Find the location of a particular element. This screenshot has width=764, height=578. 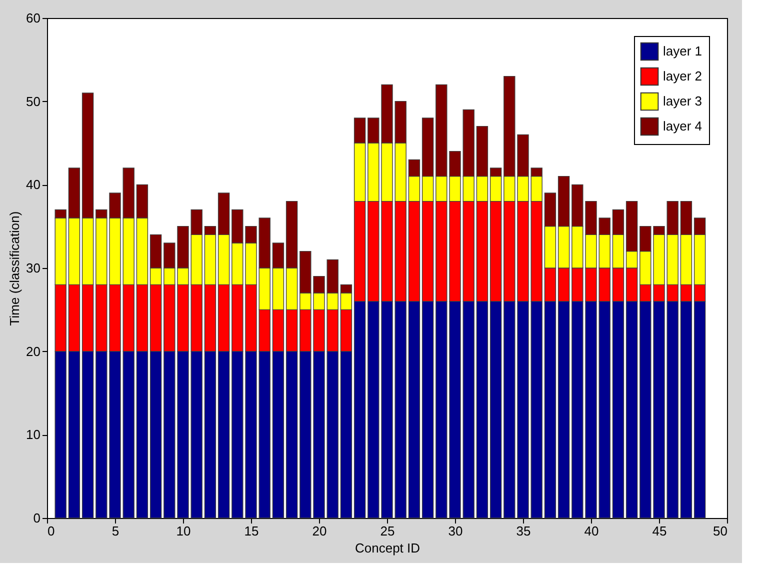

y-tick-label: 30 is located at coordinates (33, 268).